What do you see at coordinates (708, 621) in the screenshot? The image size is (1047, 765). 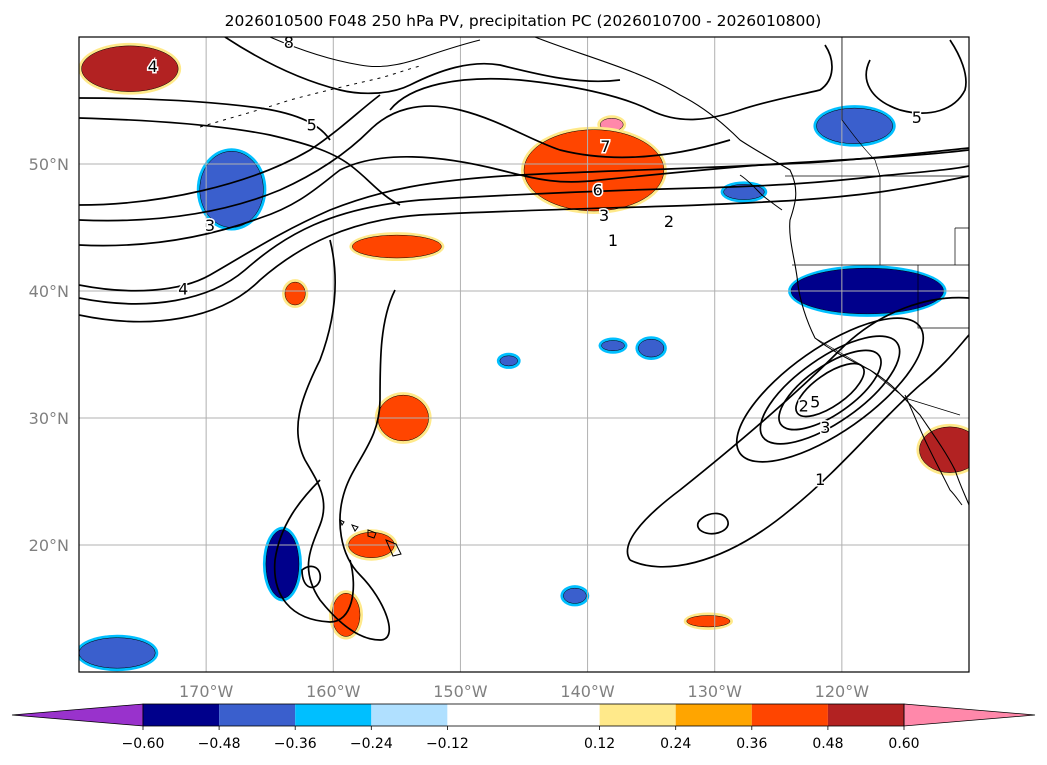 I see `precip-region-positive-tropical-east` at bounding box center [708, 621].